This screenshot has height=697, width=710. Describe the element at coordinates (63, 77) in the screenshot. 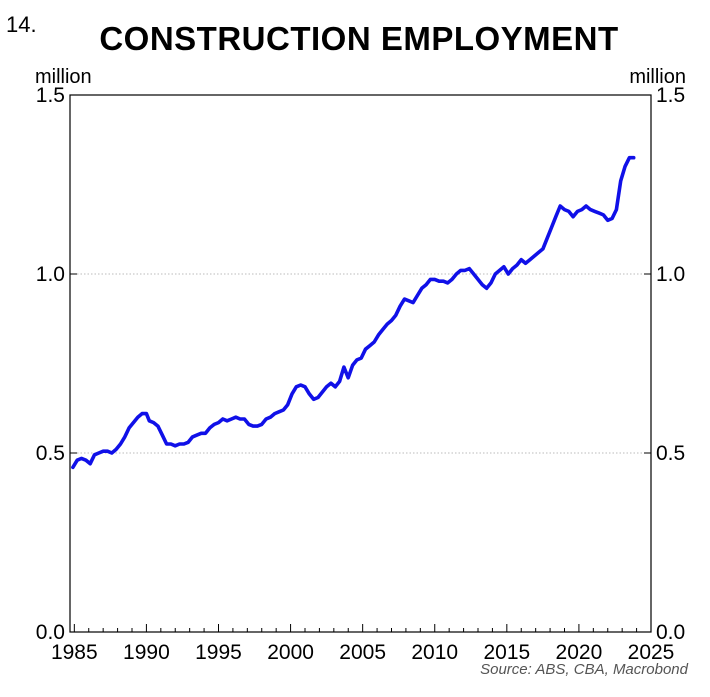

I see `y-axis-unit-left: million` at that location.